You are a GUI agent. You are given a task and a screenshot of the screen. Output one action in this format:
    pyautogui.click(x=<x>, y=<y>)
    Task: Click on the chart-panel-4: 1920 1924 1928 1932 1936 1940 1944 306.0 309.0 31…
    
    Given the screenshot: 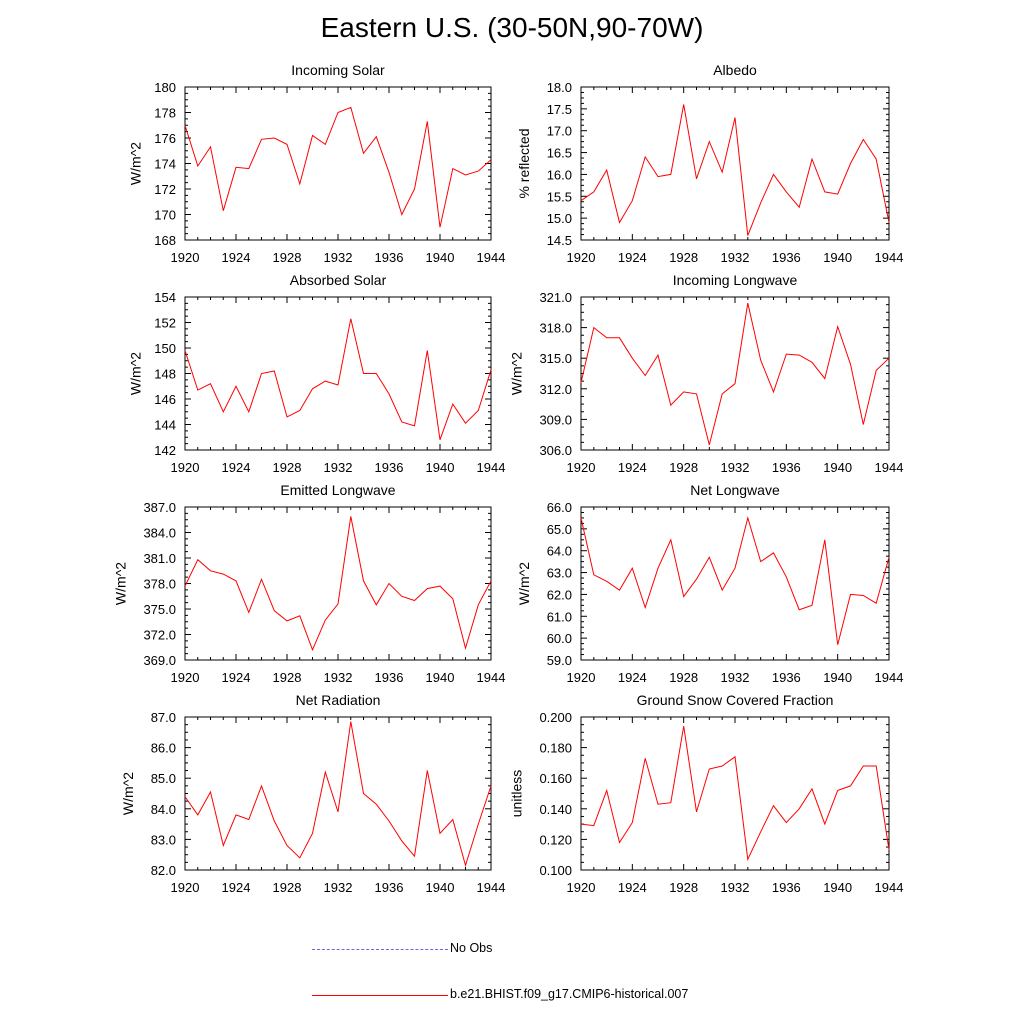 What is the action you would take?
    pyautogui.click(x=706, y=373)
    